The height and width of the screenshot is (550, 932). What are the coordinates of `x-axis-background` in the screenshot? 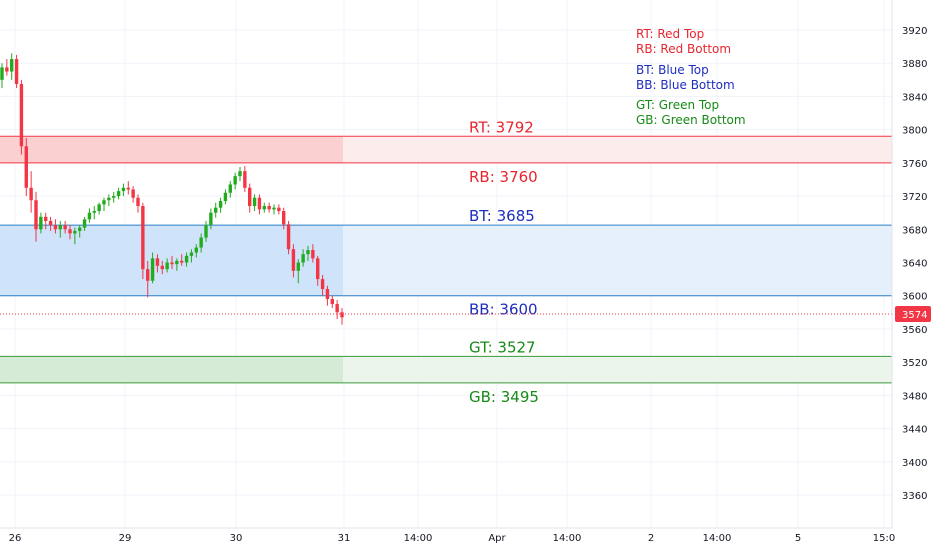 It's located at (466, 539).